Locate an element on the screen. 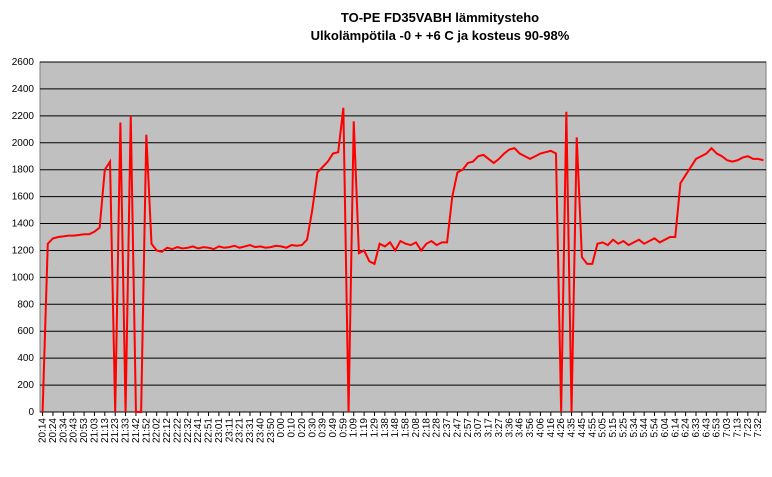  x-tick-label: 4:26 is located at coordinates (561, 428).